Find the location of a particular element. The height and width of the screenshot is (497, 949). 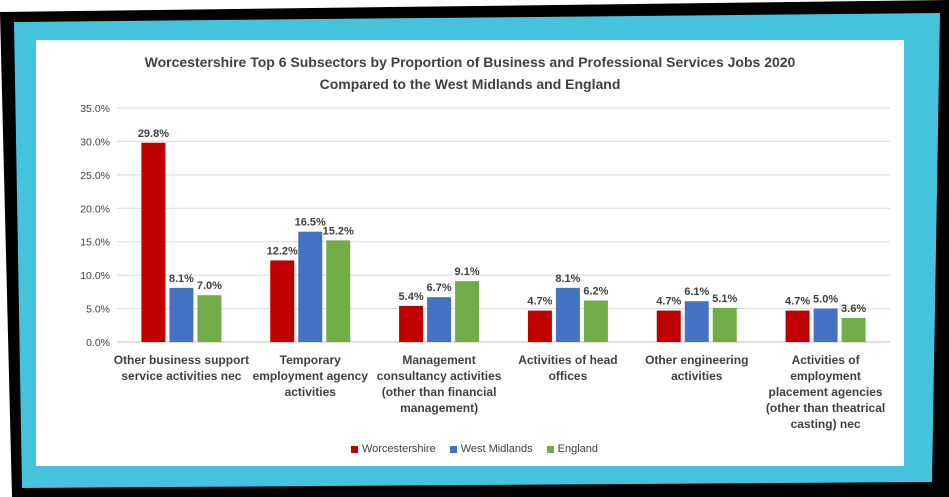

y-tick-label: 20.0% is located at coordinates (95, 209).